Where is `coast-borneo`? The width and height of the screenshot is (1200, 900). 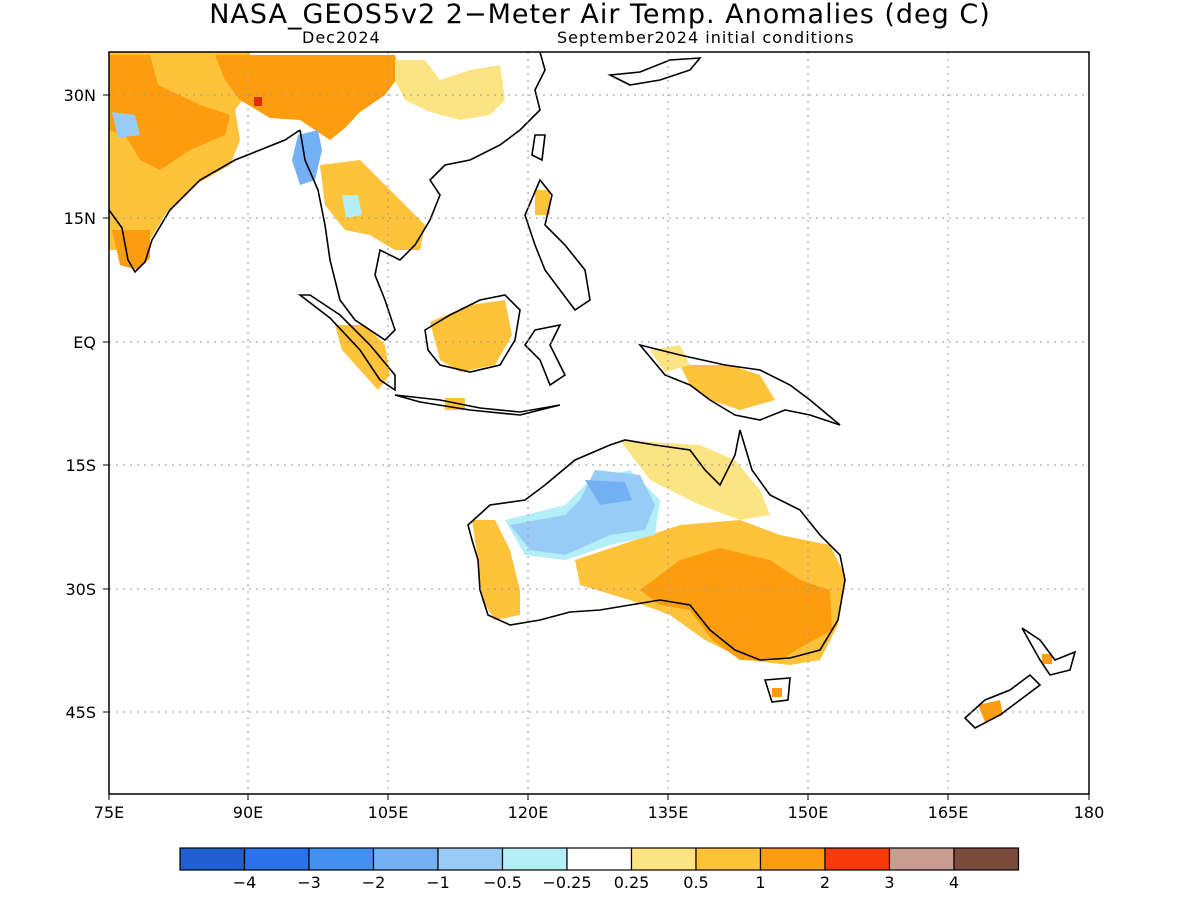
coast-borneo is located at coordinates (472, 333).